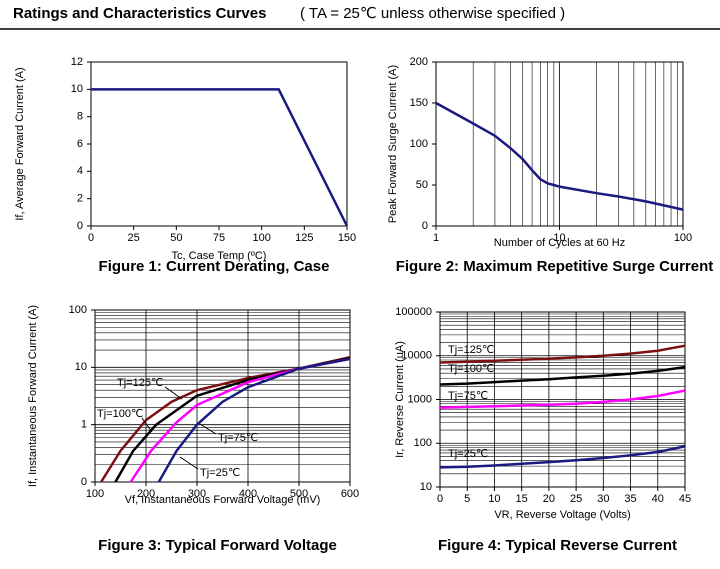 The image size is (720, 569). What do you see at coordinates (146, 494) in the screenshot?
I see `x-tick-label: 200` at bounding box center [146, 494].